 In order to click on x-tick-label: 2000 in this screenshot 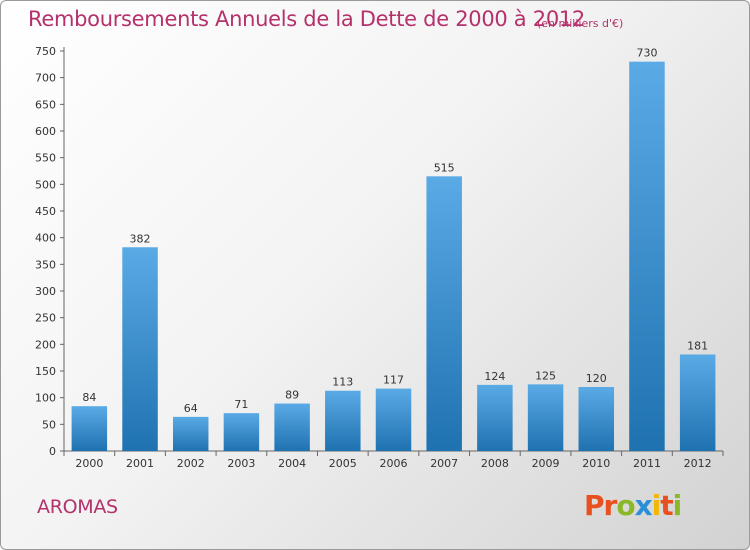, I will do `click(89, 463)`.